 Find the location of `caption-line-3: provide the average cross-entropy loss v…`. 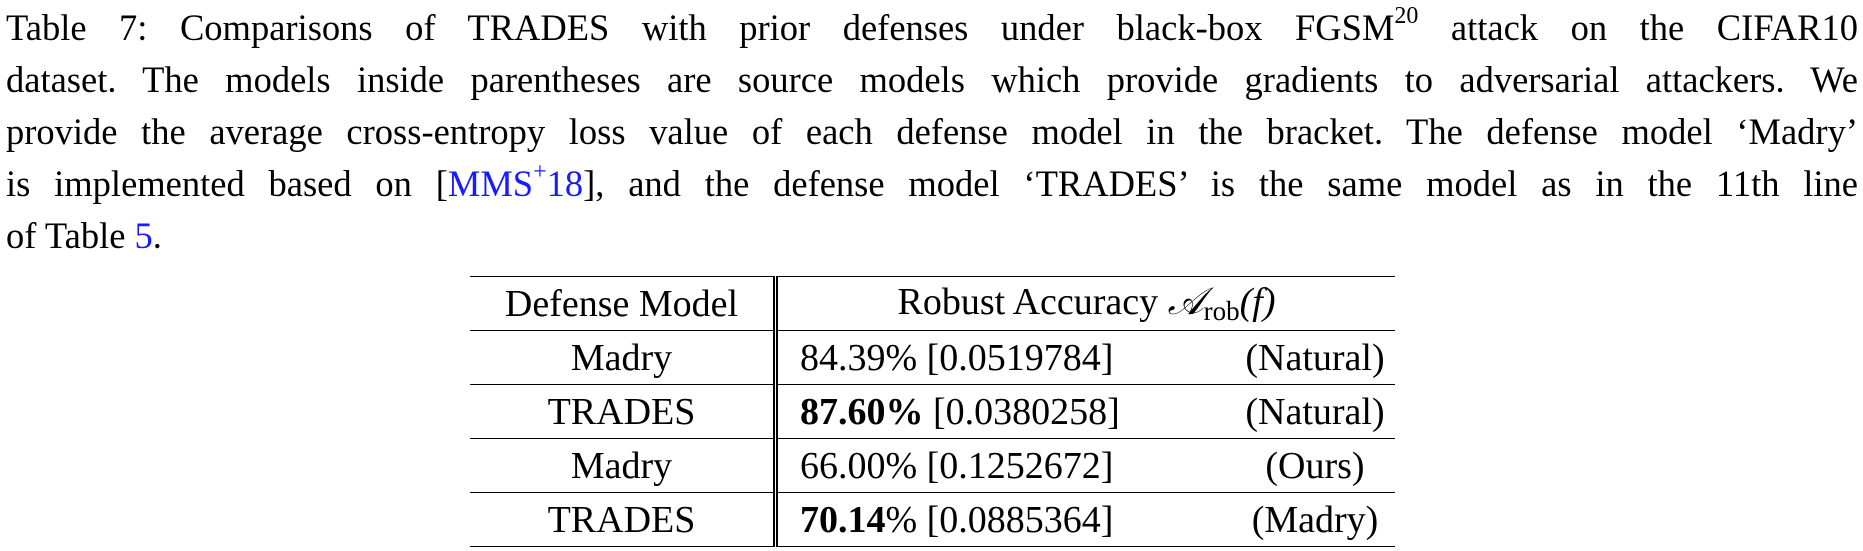

caption-line-3: provide the average cross-entropy loss v… is located at coordinates (932, 131).